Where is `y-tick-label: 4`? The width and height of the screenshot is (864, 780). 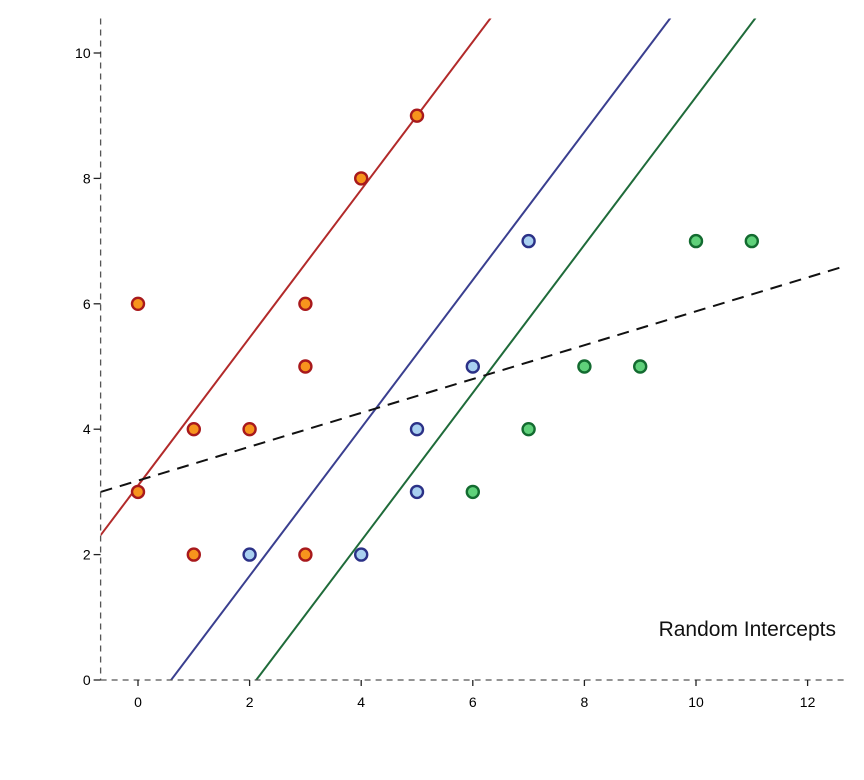 y-tick-label: 4 is located at coordinates (87, 429).